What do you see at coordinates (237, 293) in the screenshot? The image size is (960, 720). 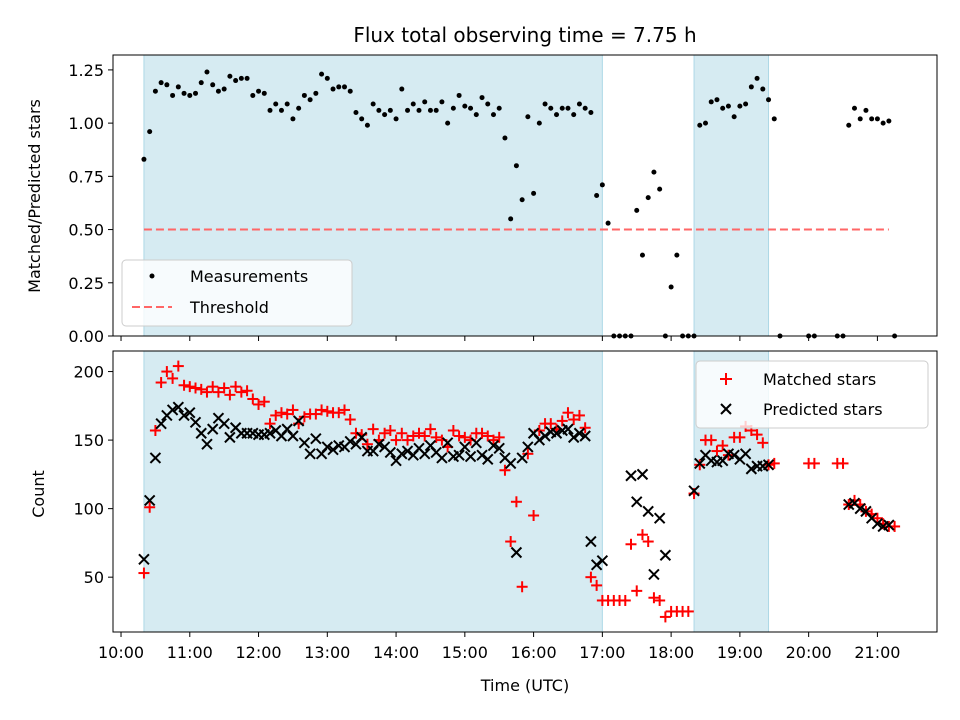 I see `top-legend-box` at bounding box center [237, 293].